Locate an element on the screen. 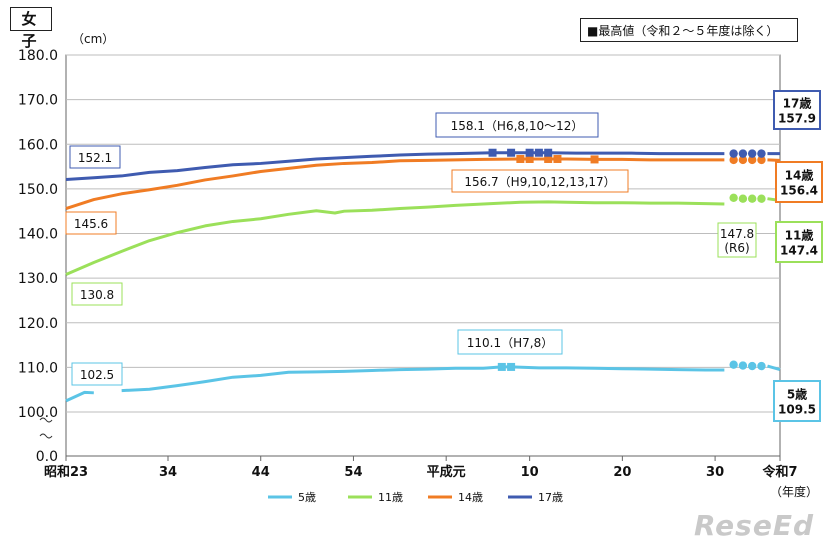 This screenshot has height=546, width=826. start-label-14: 145.6 is located at coordinates (91, 224).